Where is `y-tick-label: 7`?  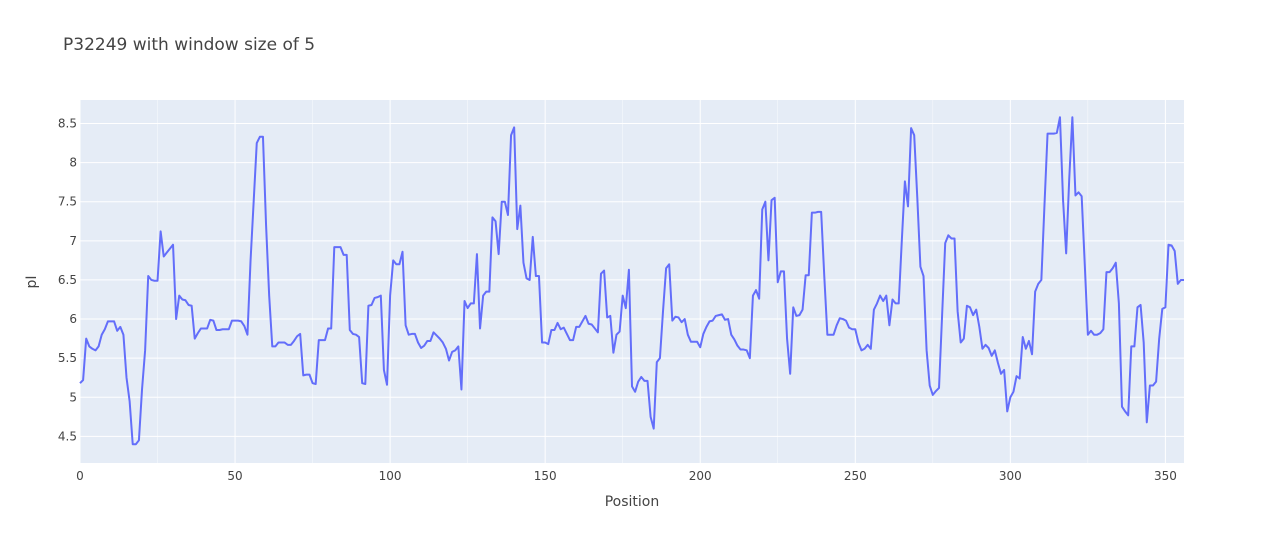
y-tick-label: 7 is located at coordinates (73, 241).